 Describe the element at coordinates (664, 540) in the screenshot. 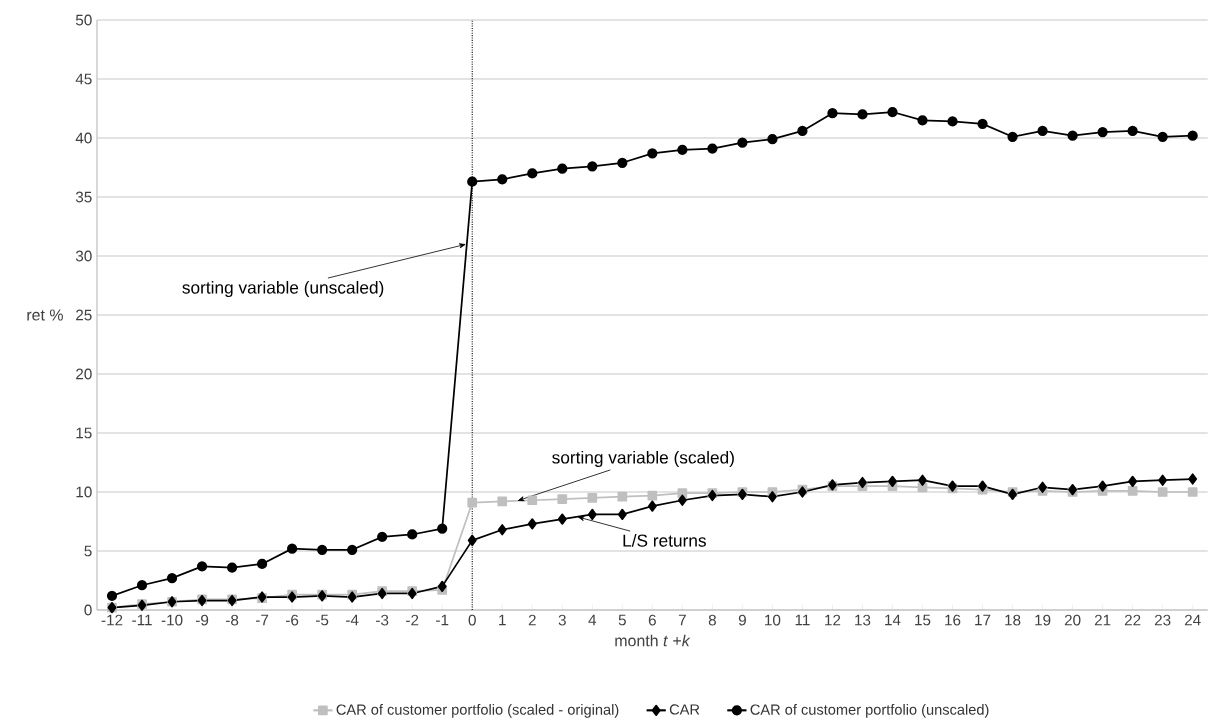

I see `annotation: L/S returns` at that location.